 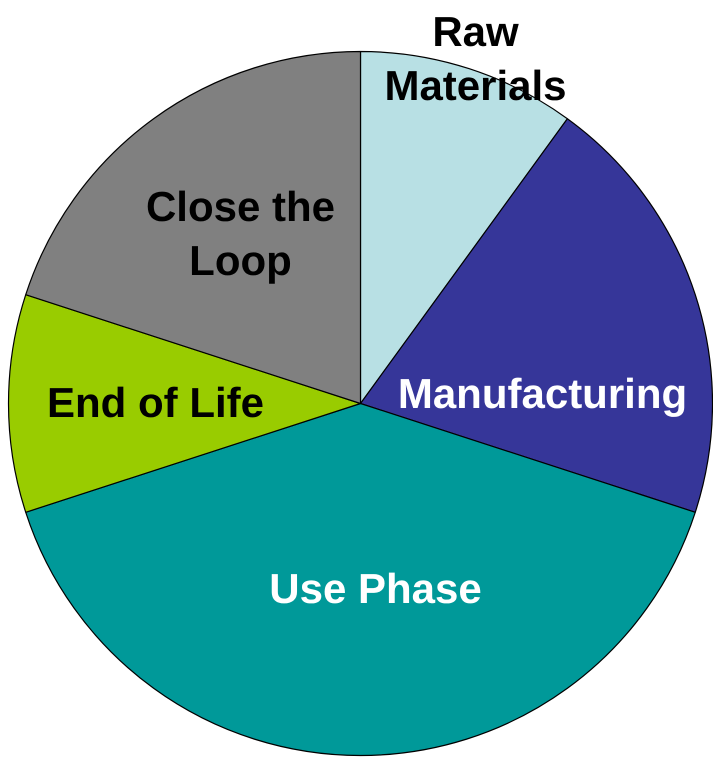 What do you see at coordinates (241, 233) in the screenshot?
I see `slice-label: Close the Loop` at bounding box center [241, 233].